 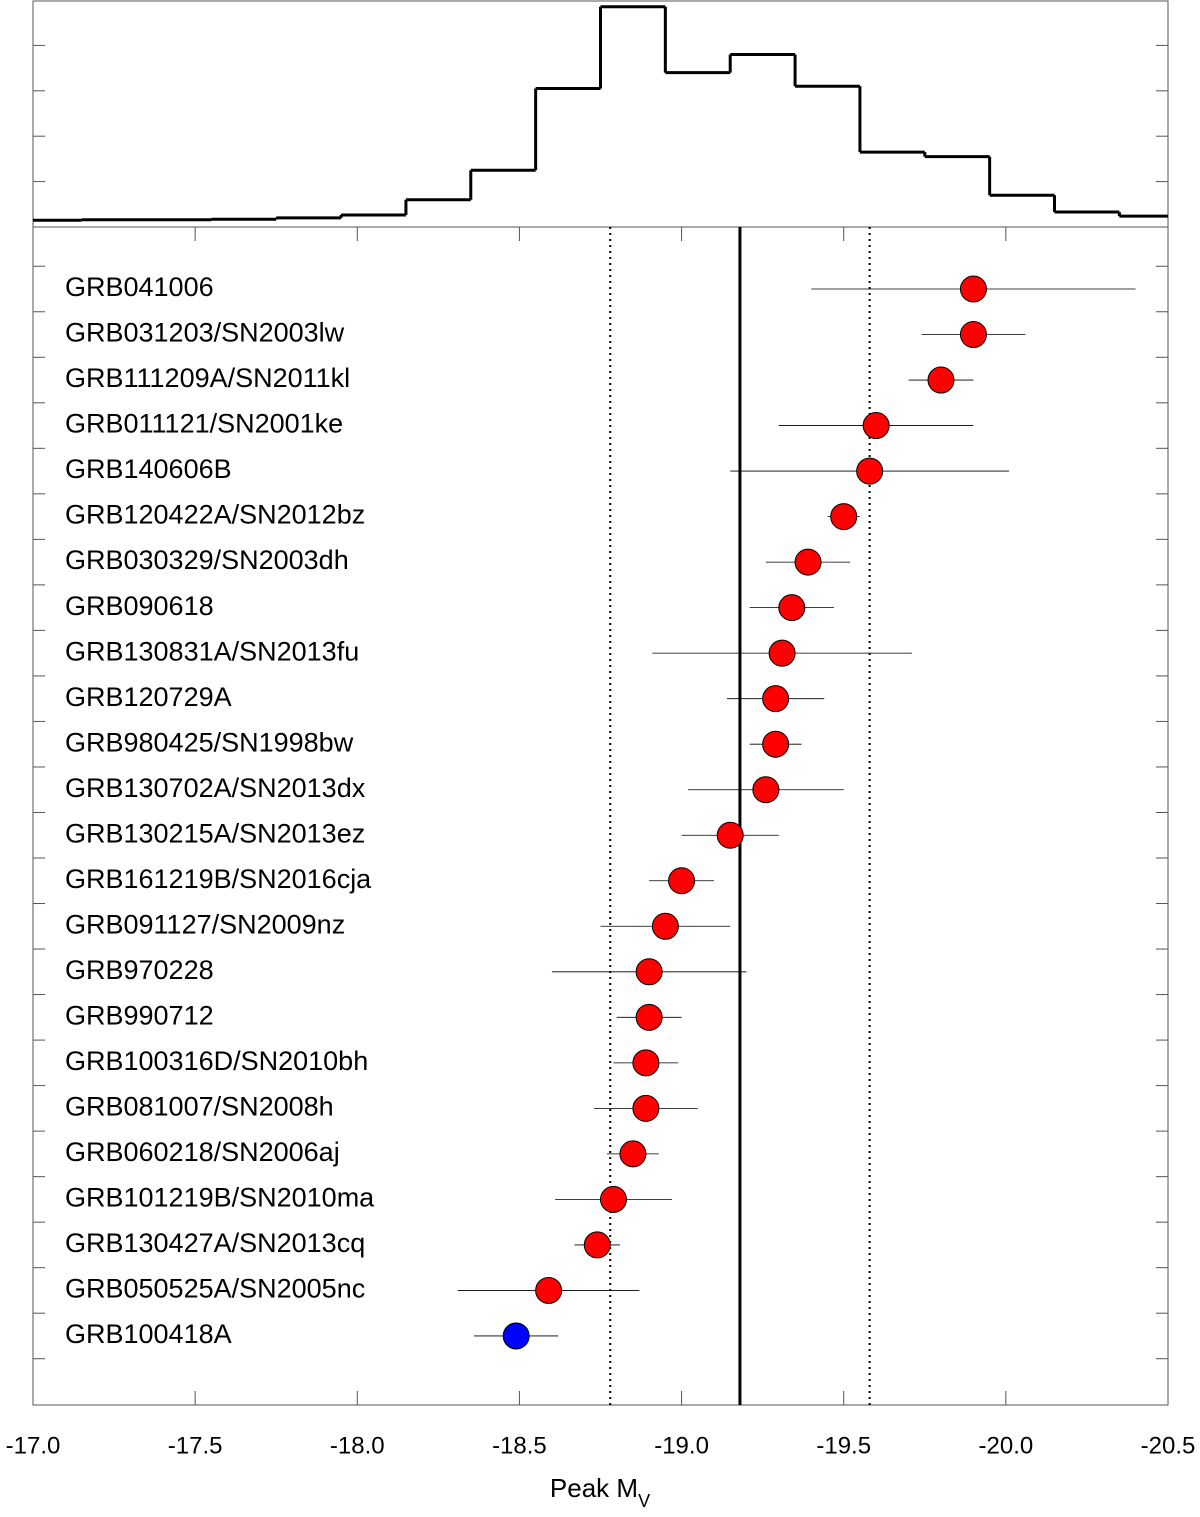 I want to click on category-label: GRB090618, so click(x=139, y=606).